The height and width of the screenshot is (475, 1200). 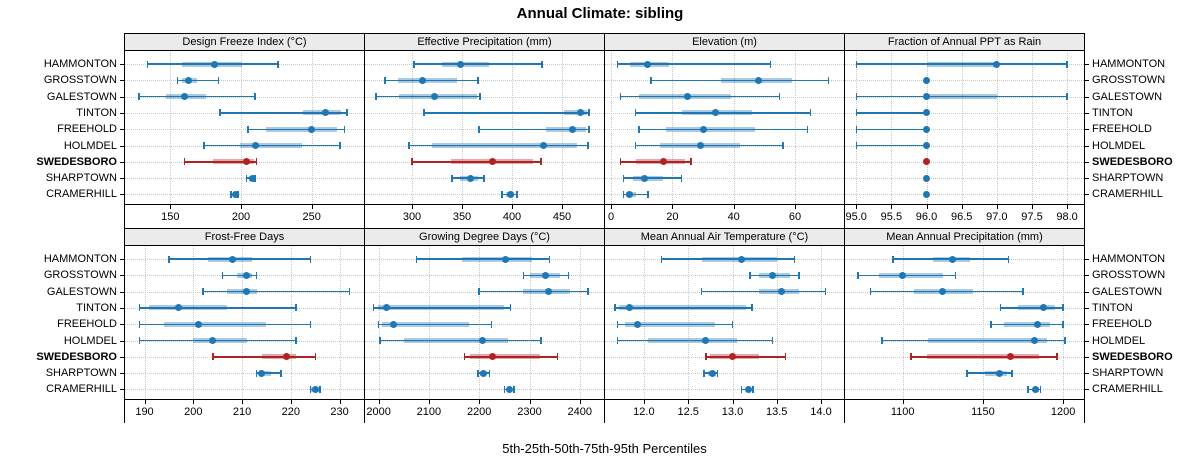 What do you see at coordinates (672, 217) in the screenshot?
I see `axis-tick-label: 20` at bounding box center [672, 217].